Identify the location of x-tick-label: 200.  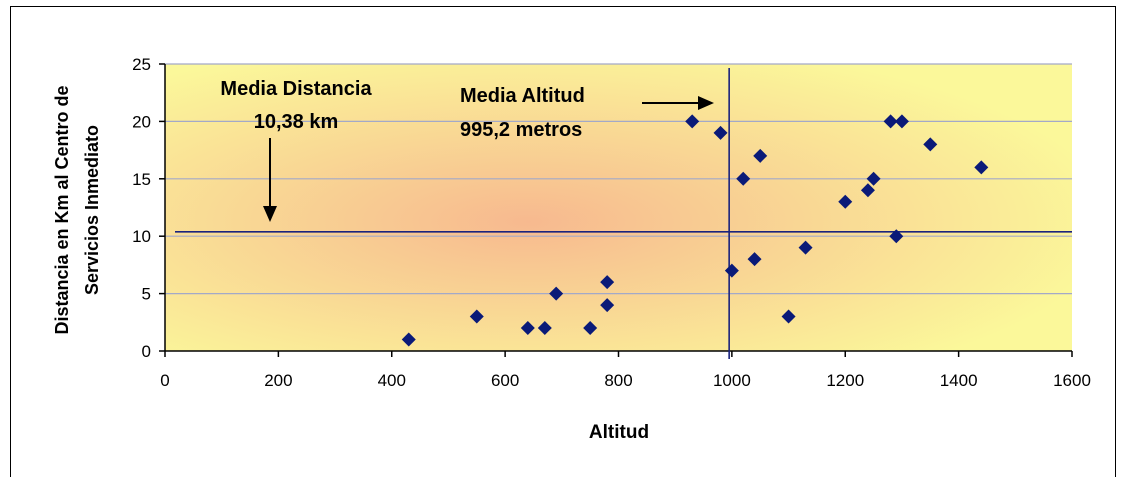
(278, 380).